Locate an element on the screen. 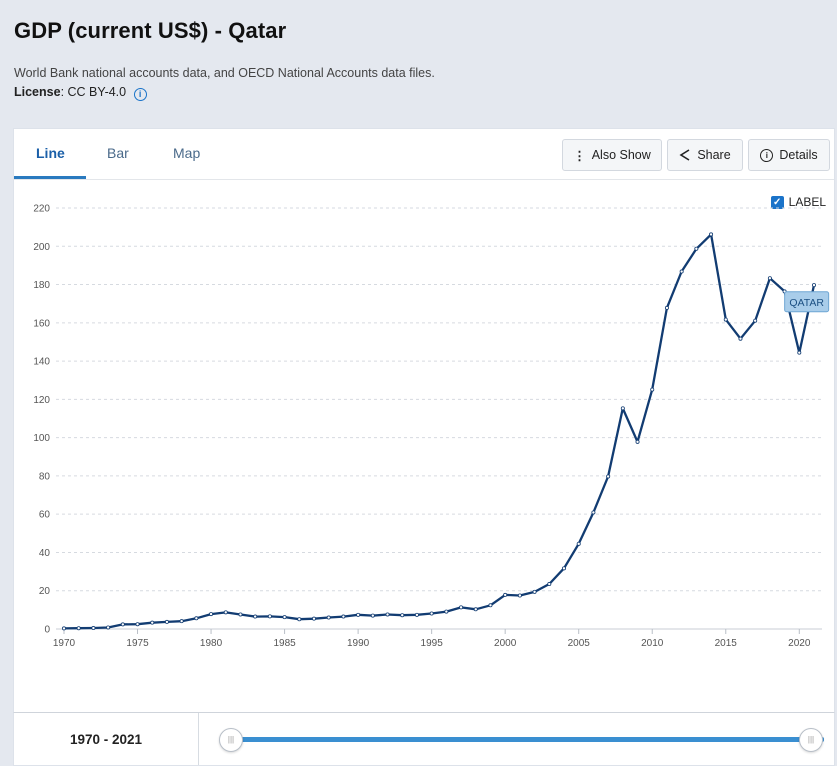  x-tick-label: 2005 is located at coordinates (579, 643).